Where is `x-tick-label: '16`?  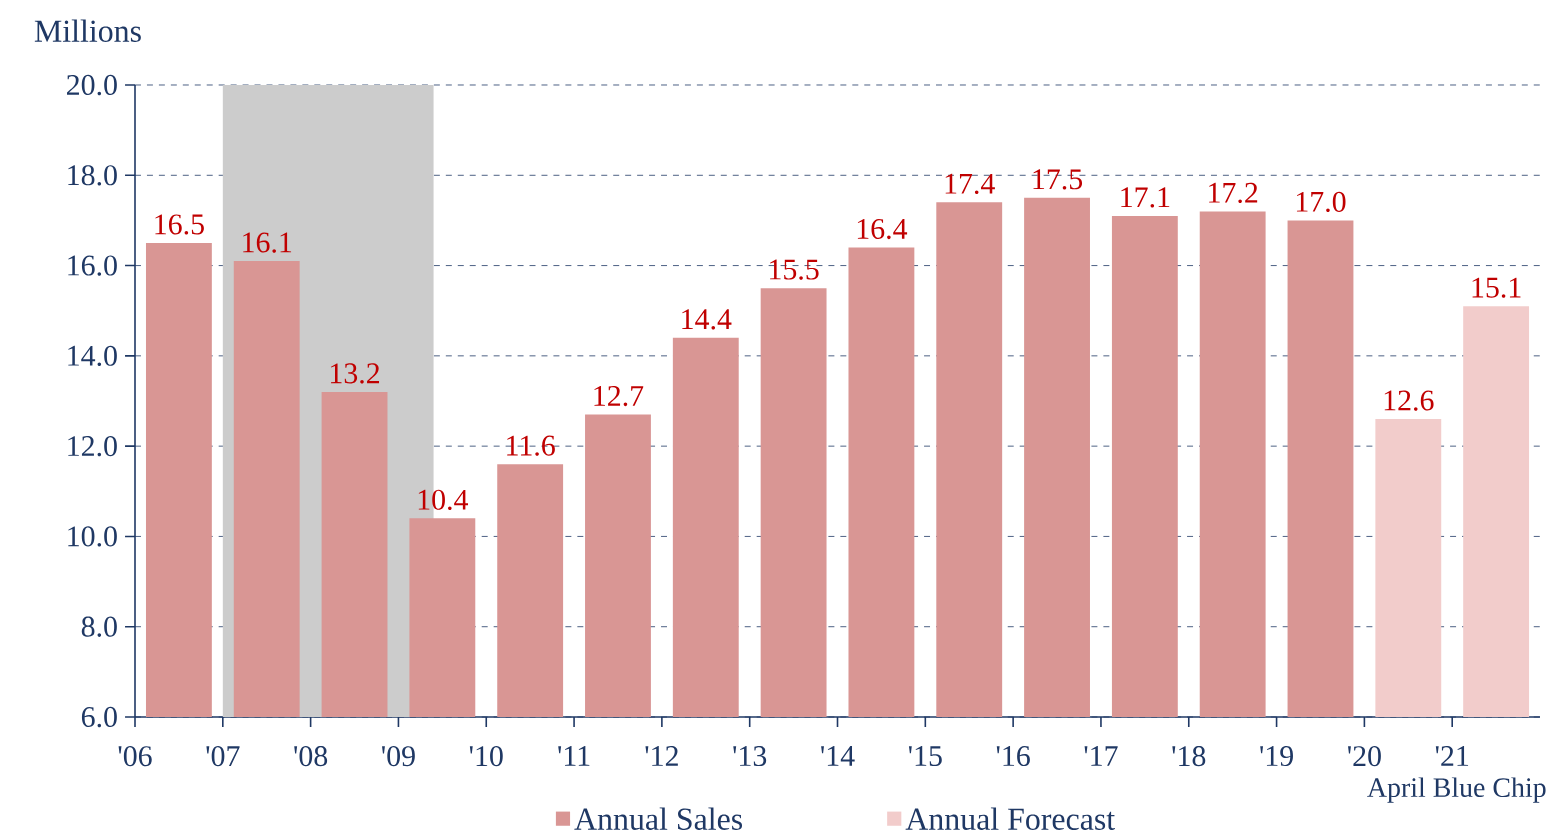 x-tick-label: '16 is located at coordinates (1013, 756).